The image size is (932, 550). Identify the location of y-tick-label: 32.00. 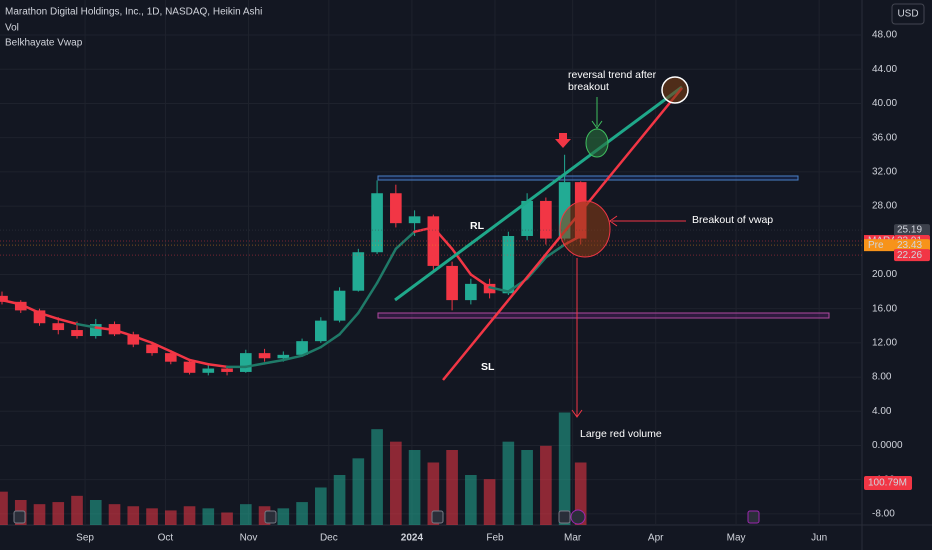
(884, 172).